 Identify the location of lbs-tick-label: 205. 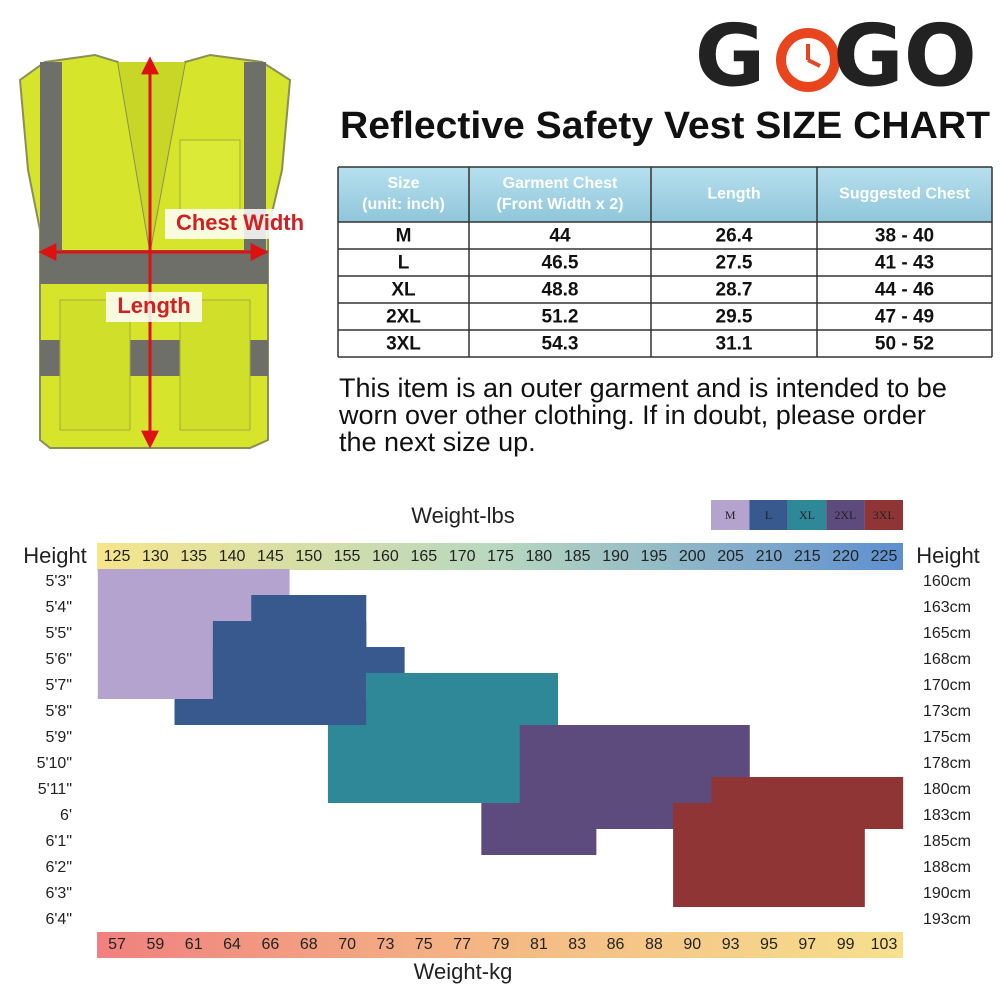
(730, 556).